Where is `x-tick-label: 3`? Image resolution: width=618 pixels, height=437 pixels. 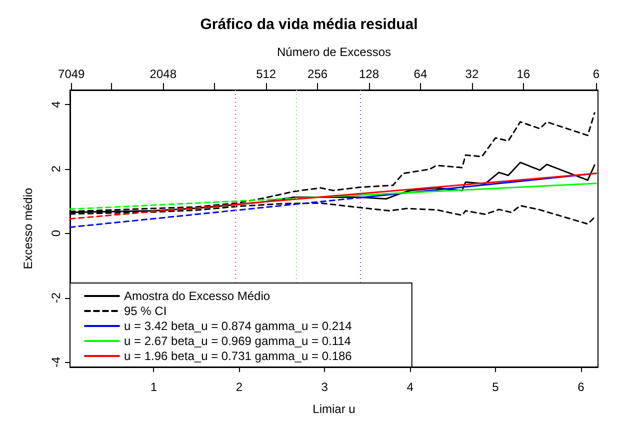
x-tick-label: 3 is located at coordinates (324, 387).